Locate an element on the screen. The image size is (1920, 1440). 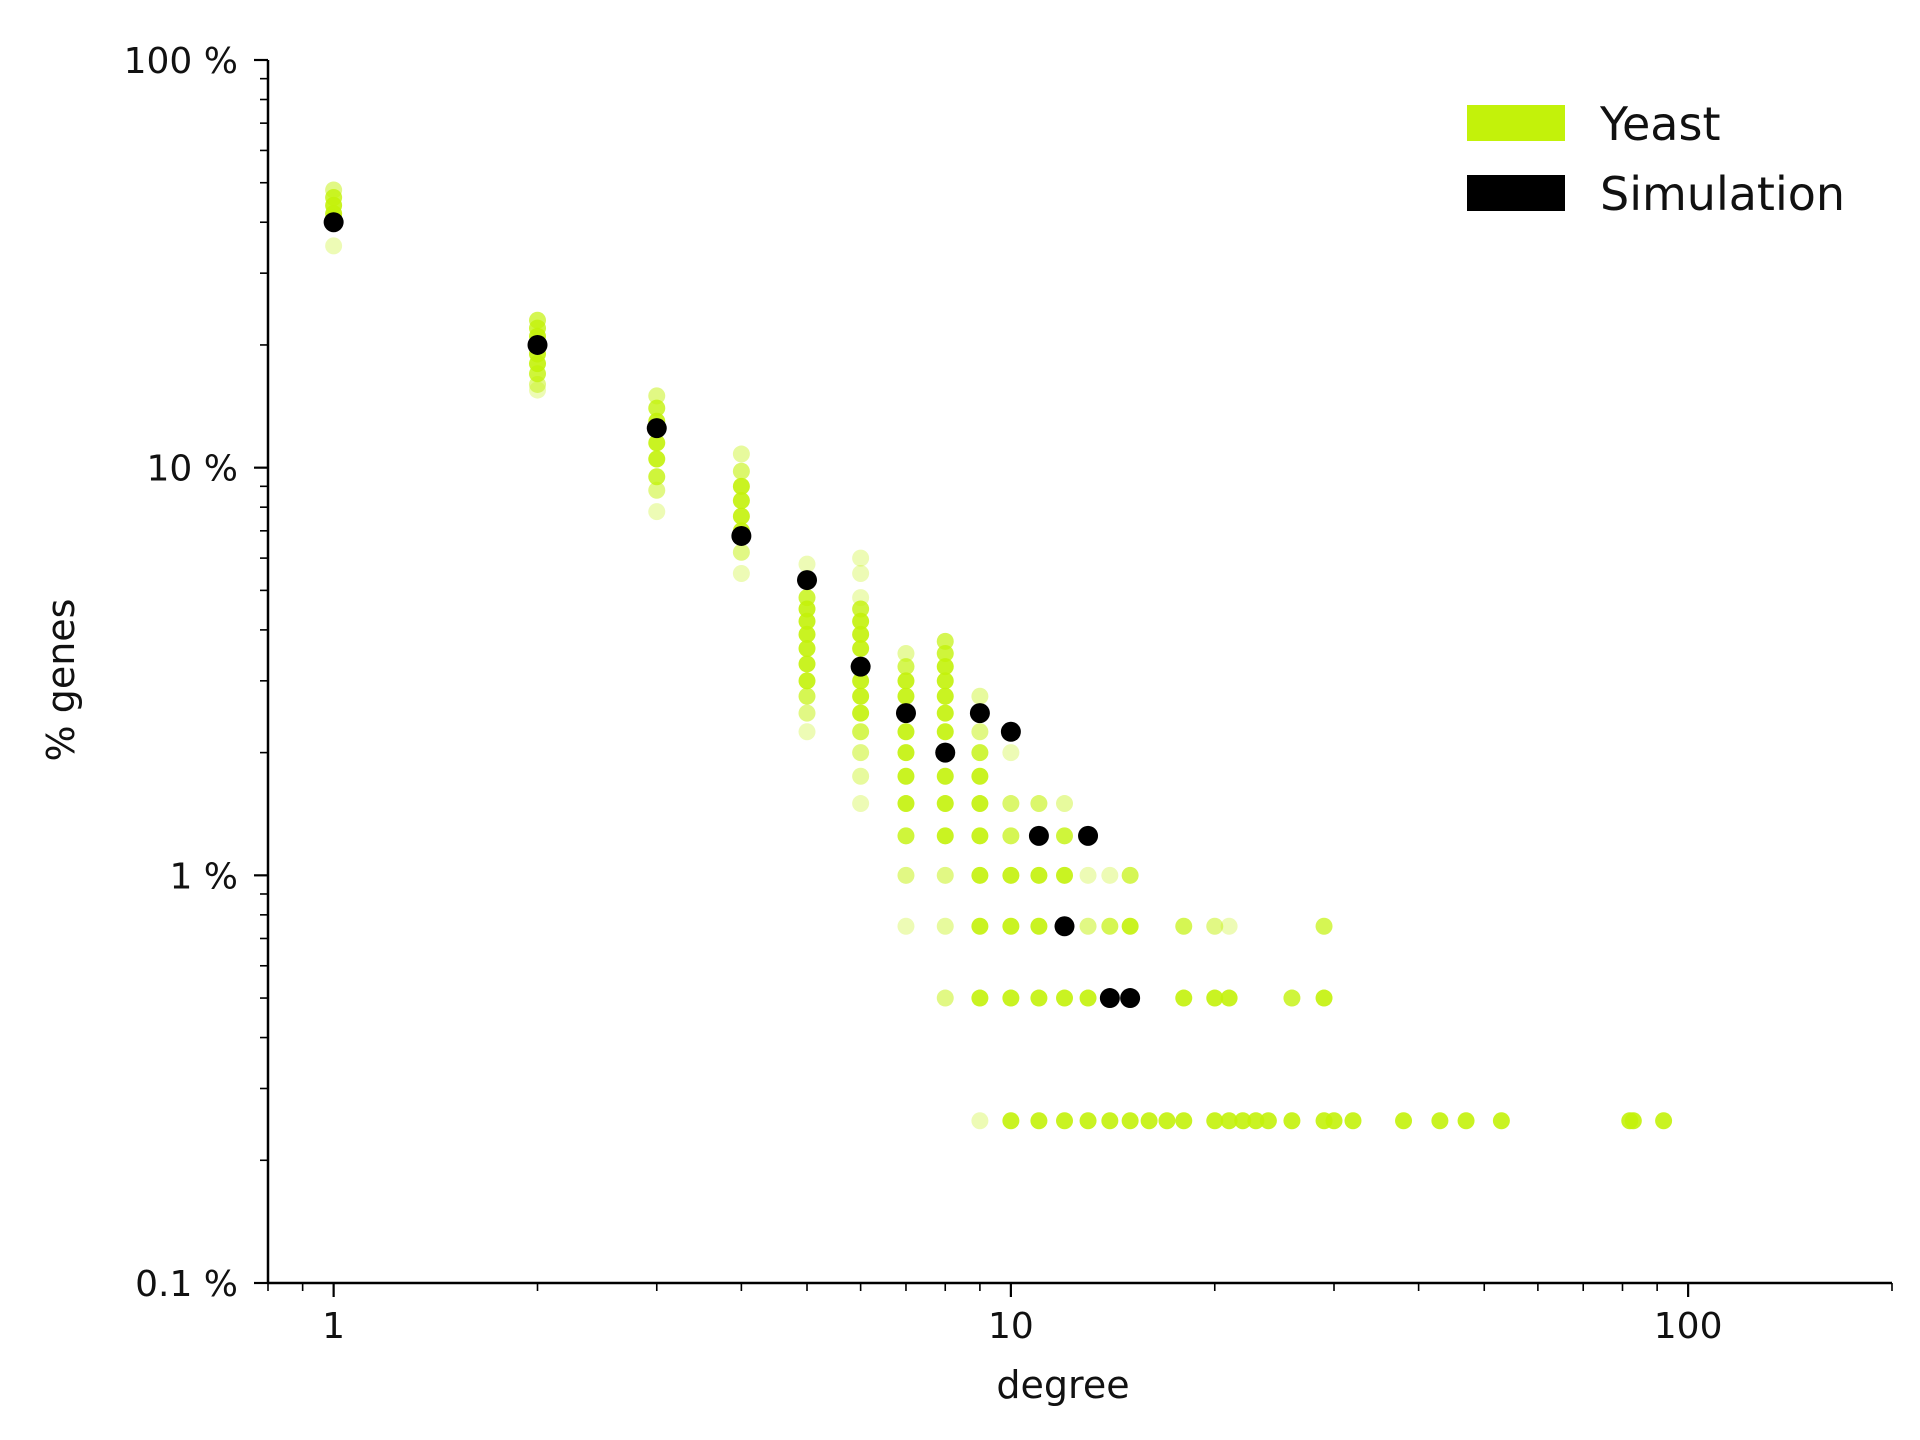
legend-swatch-yeast is located at coordinates (1516, 123).